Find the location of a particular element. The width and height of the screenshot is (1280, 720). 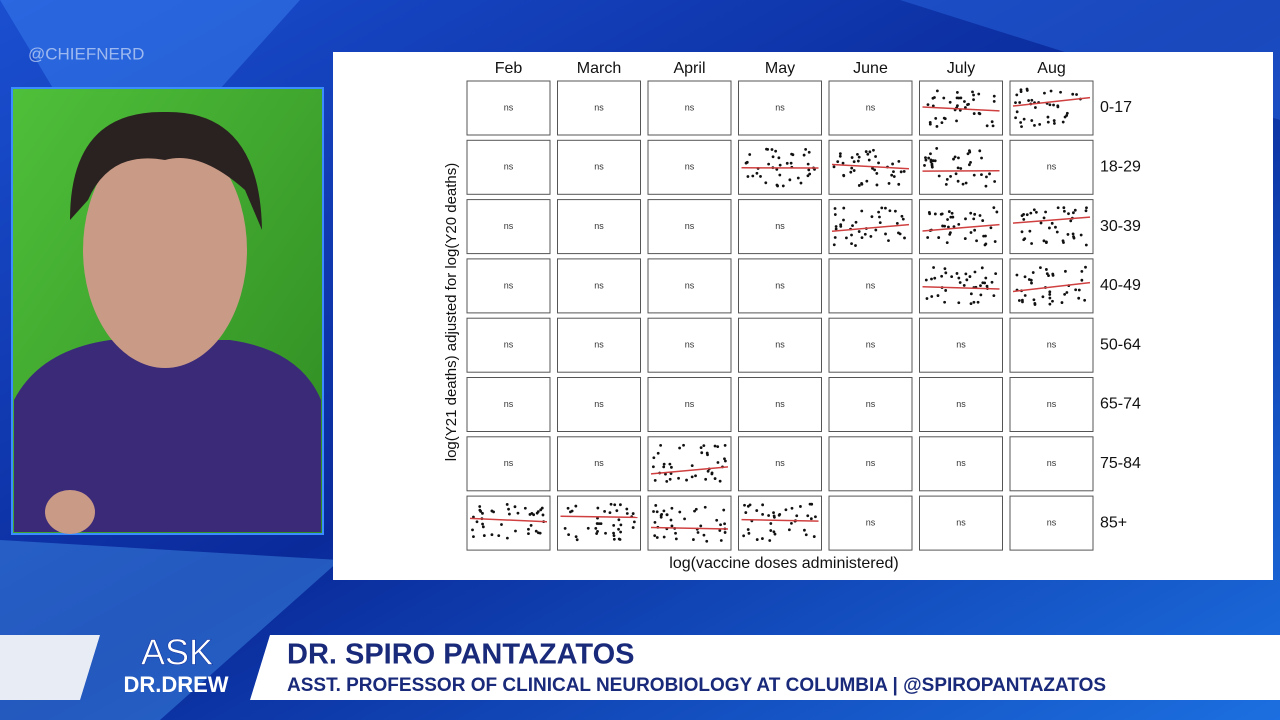

column-label: July is located at coordinates (961, 68).